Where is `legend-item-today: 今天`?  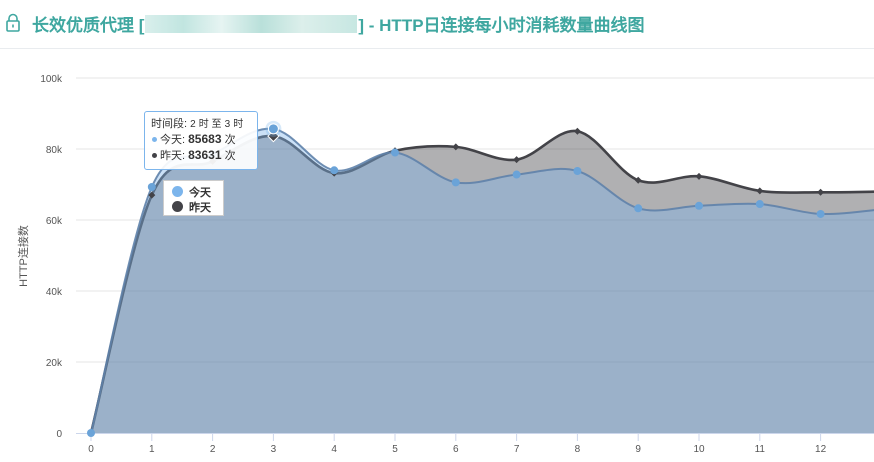
legend-item-today: 今天 is located at coordinates (191, 191).